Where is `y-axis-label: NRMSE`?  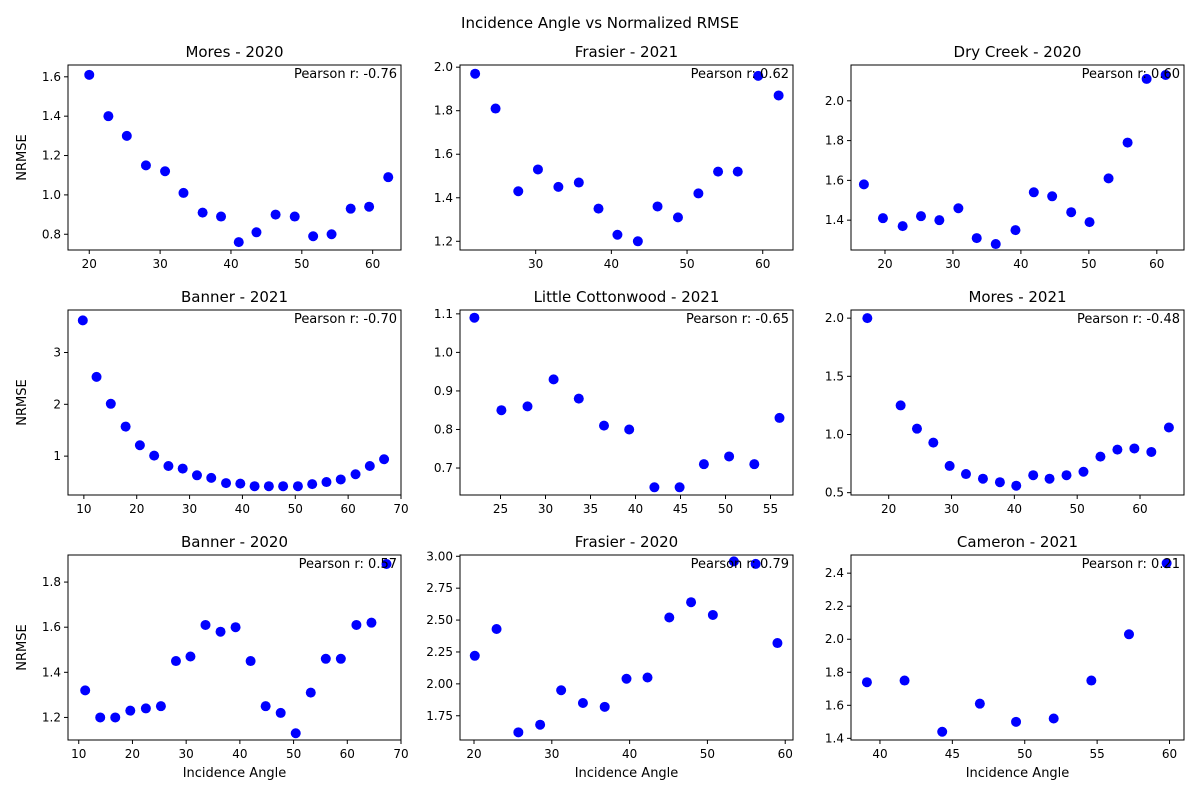 y-axis-label: NRMSE is located at coordinates (22, 157).